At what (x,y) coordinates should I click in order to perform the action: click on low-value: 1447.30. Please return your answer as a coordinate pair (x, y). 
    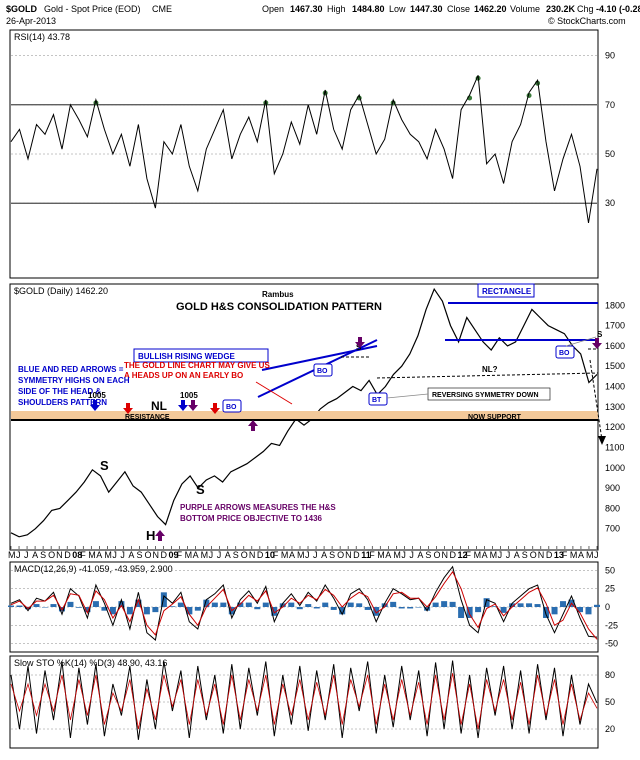
    Looking at the image, I should click on (426, 9).